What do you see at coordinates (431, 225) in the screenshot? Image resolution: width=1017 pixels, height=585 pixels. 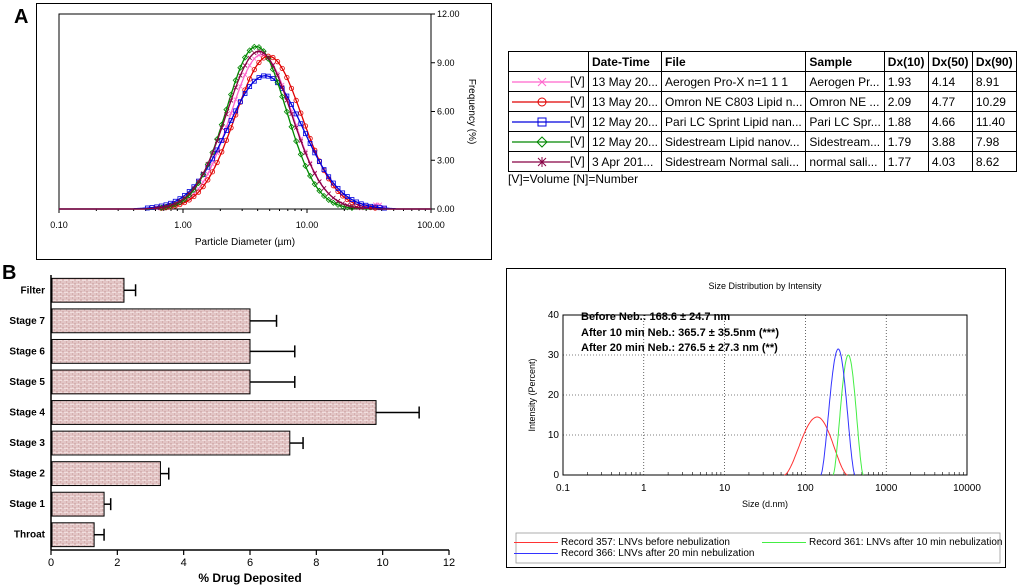 I see `x-tick-label: 100.00` at bounding box center [431, 225].